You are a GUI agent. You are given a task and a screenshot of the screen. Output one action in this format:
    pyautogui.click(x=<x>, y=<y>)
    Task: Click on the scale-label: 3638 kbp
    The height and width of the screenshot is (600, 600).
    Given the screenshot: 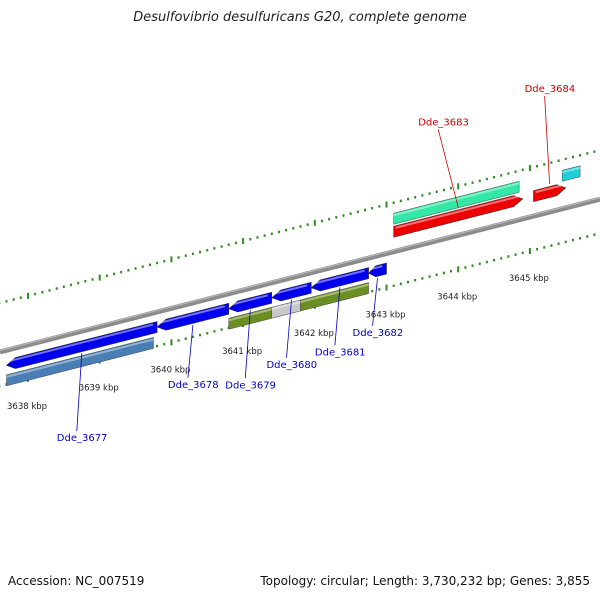 What is the action you would take?
    pyautogui.click(x=27, y=407)
    